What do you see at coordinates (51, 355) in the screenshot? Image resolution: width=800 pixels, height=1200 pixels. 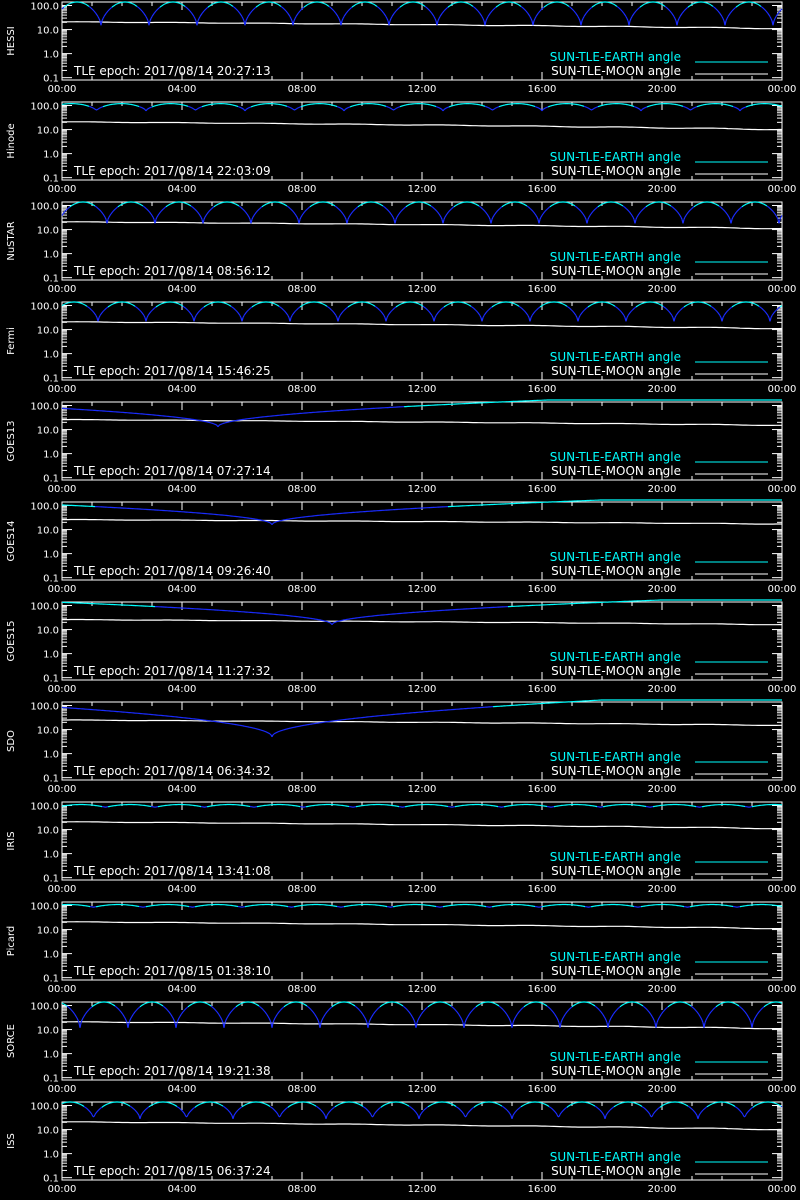 I see `y-tick-label: 1.0` at bounding box center [51, 355].